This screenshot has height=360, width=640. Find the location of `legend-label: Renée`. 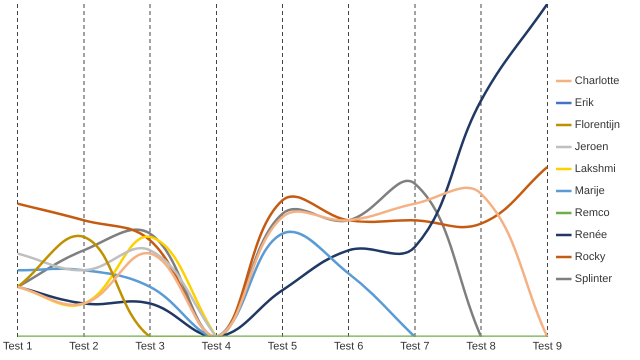

legend-label: Renée is located at coordinates (591, 235).